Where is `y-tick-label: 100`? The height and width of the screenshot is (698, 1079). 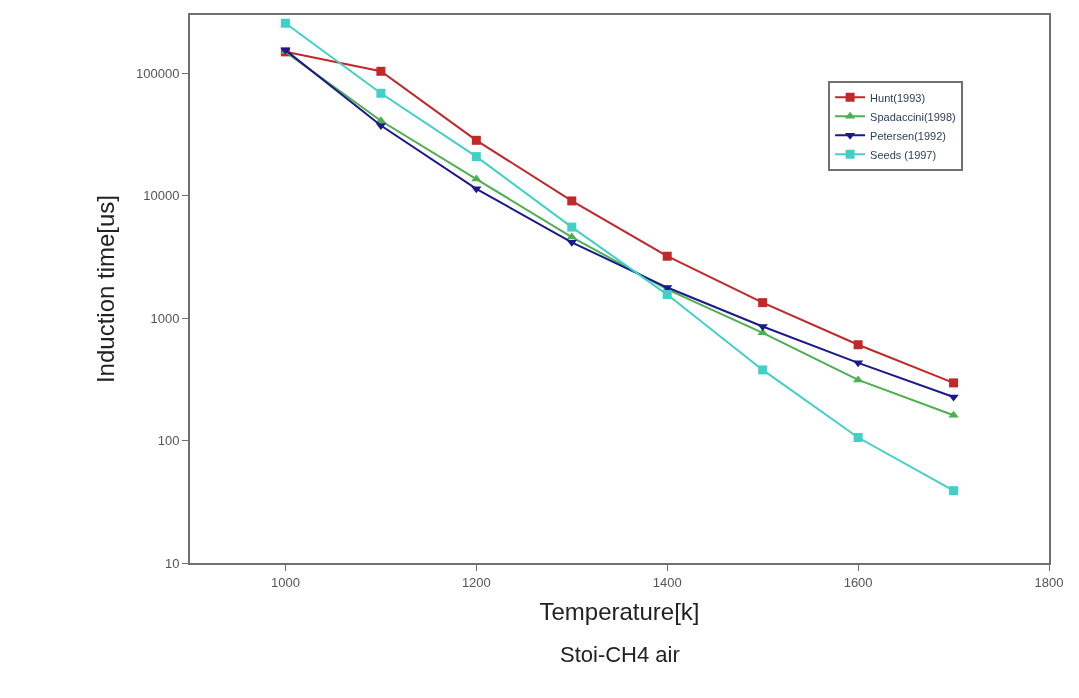
y-tick-label: 100 is located at coordinates (168, 441).